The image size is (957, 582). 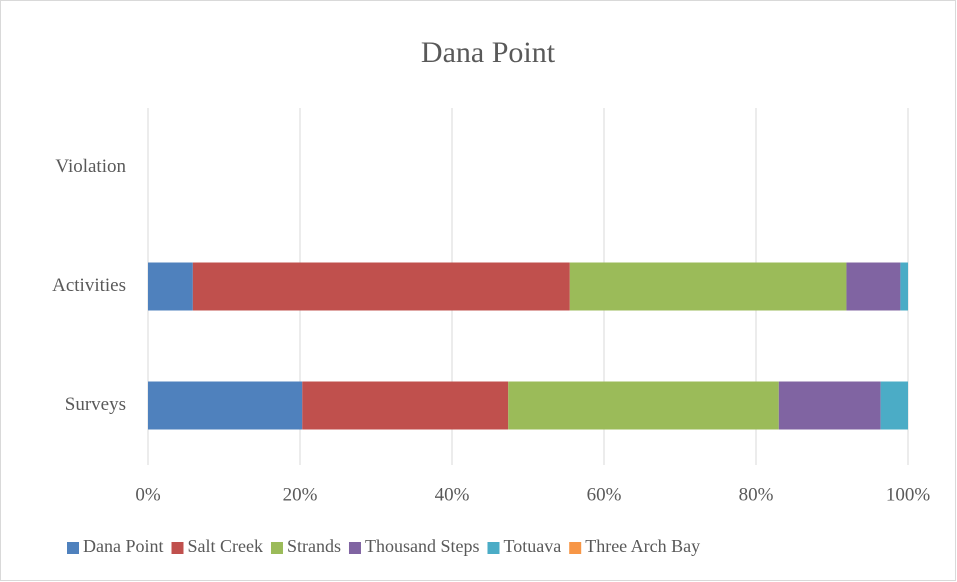 I want to click on legend-label: Strands, so click(x=314, y=546).